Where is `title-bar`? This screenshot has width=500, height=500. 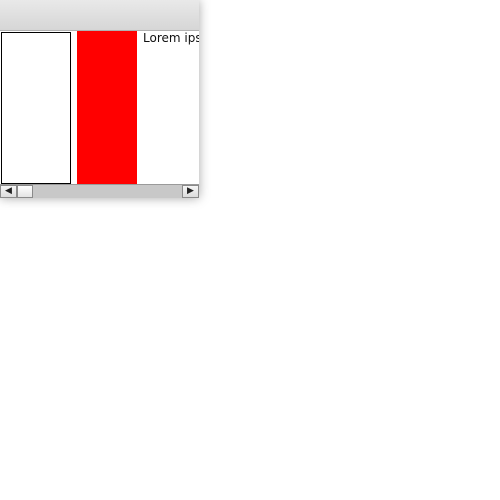 title-bar is located at coordinates (99, 15).